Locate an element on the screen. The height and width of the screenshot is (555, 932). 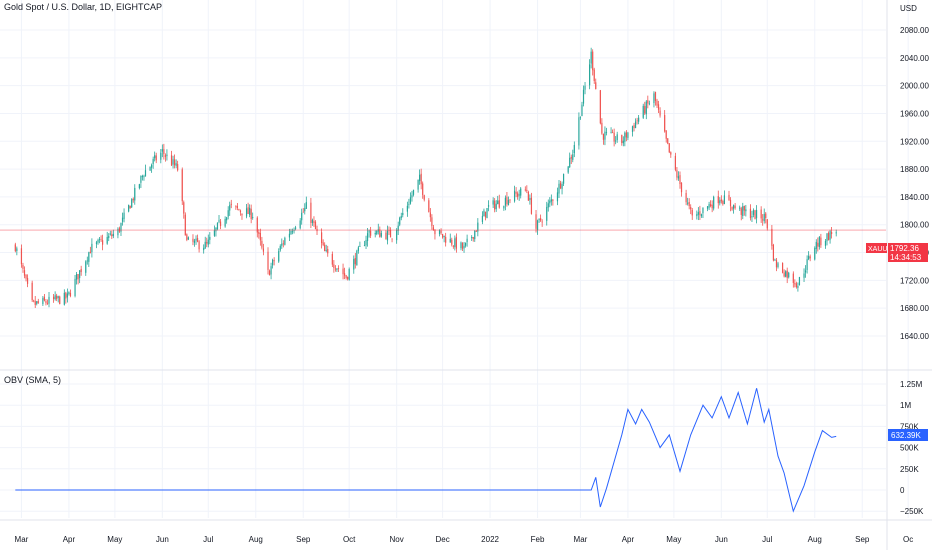
time-tick-label: Nov is located at coordinates (397, 539).